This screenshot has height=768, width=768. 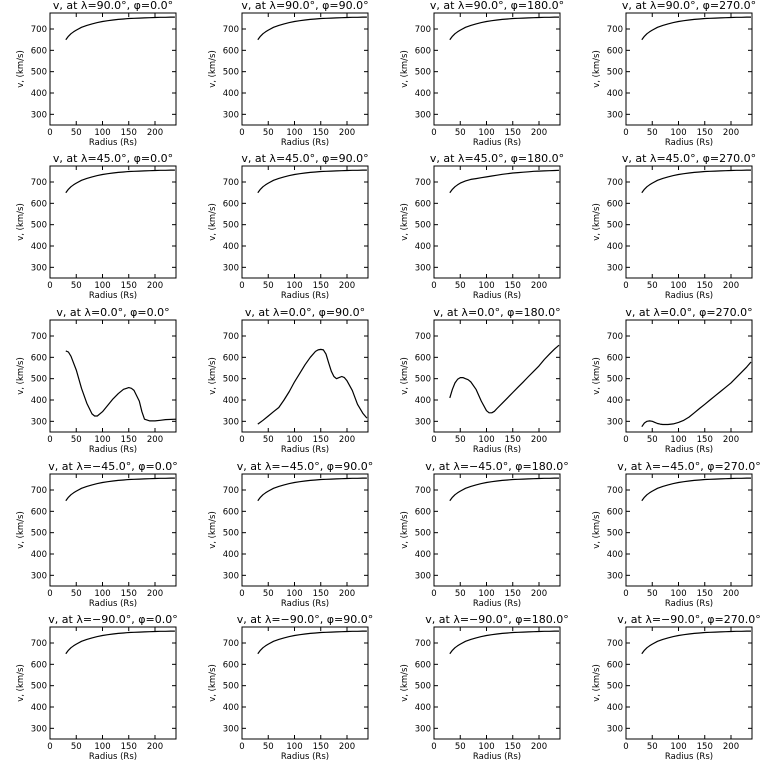 I want to click on chart-title: v, at λ=0.0°, φ=90.0°, so click(x=305, y=312).